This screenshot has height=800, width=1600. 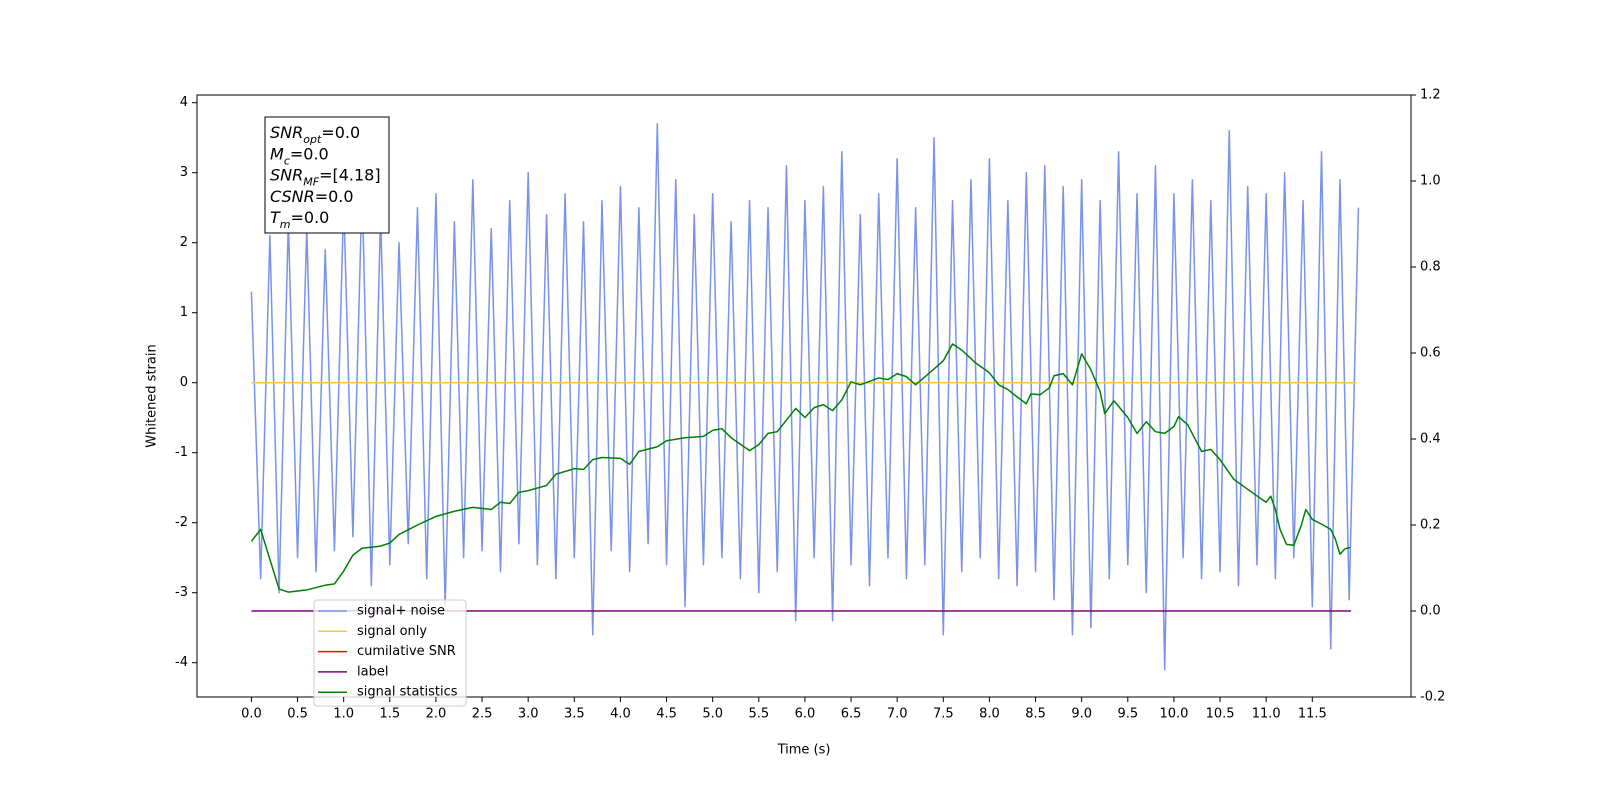 What do you see at coordinates (152, 395) in the screenshot?
I see `y-axis-label: Whitened strain` at bounding box center [152, 395].